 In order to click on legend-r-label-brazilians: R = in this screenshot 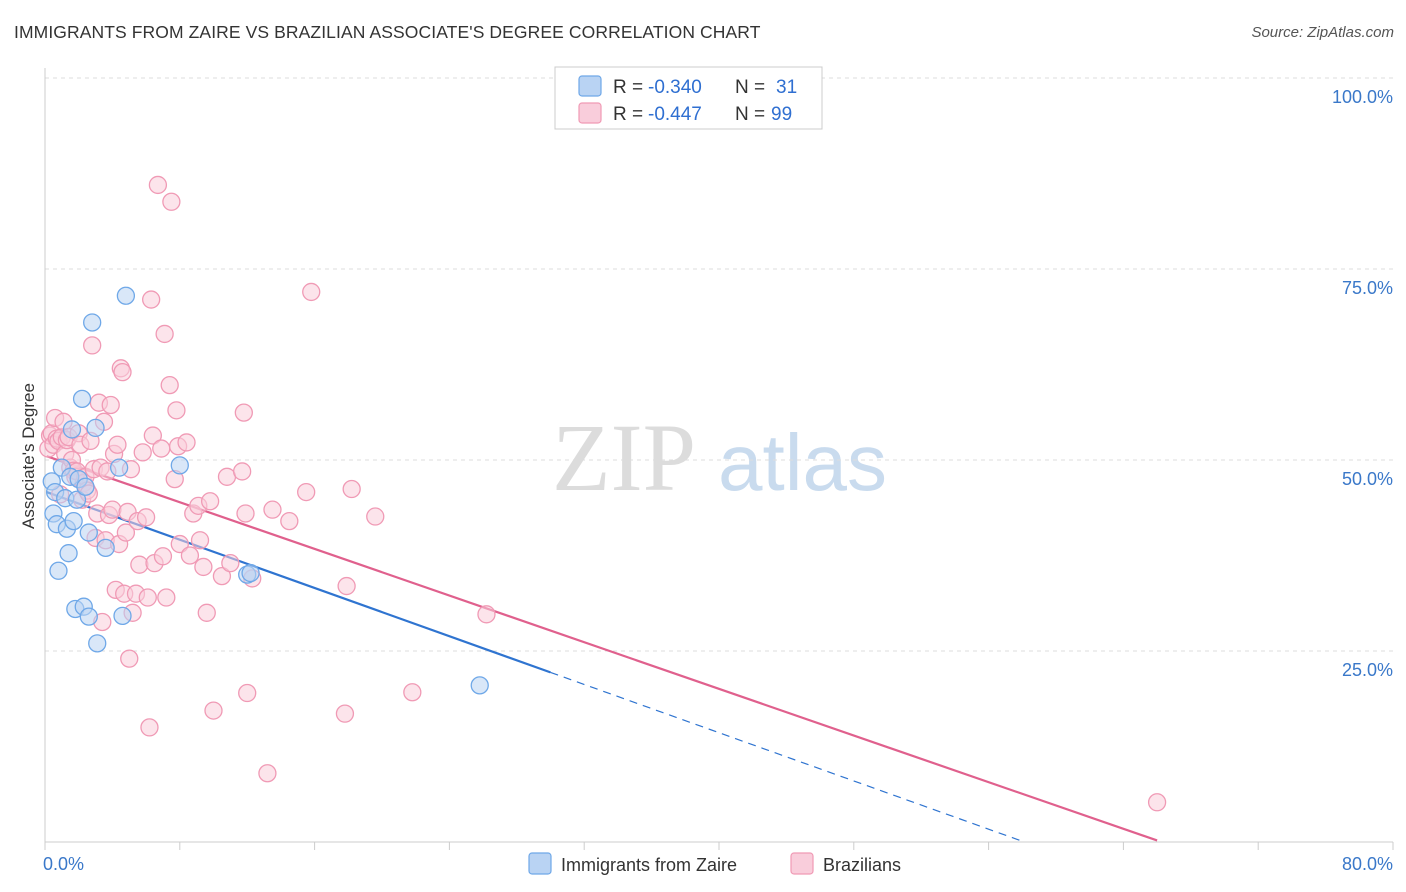, I will do `click(628, 114)`.